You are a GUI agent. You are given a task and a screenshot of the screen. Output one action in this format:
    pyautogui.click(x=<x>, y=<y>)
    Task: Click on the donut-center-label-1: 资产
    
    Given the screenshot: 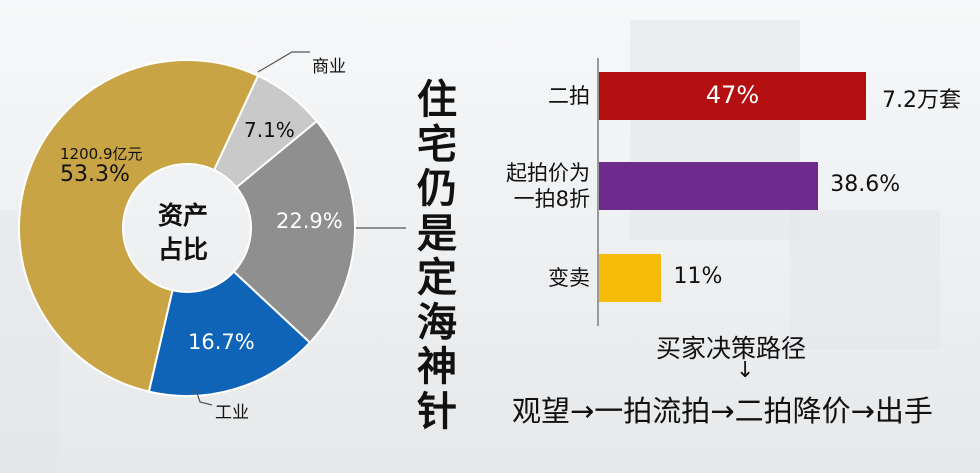 What is the action you would take?
    pyautogui.click(x=183, y=215)
    